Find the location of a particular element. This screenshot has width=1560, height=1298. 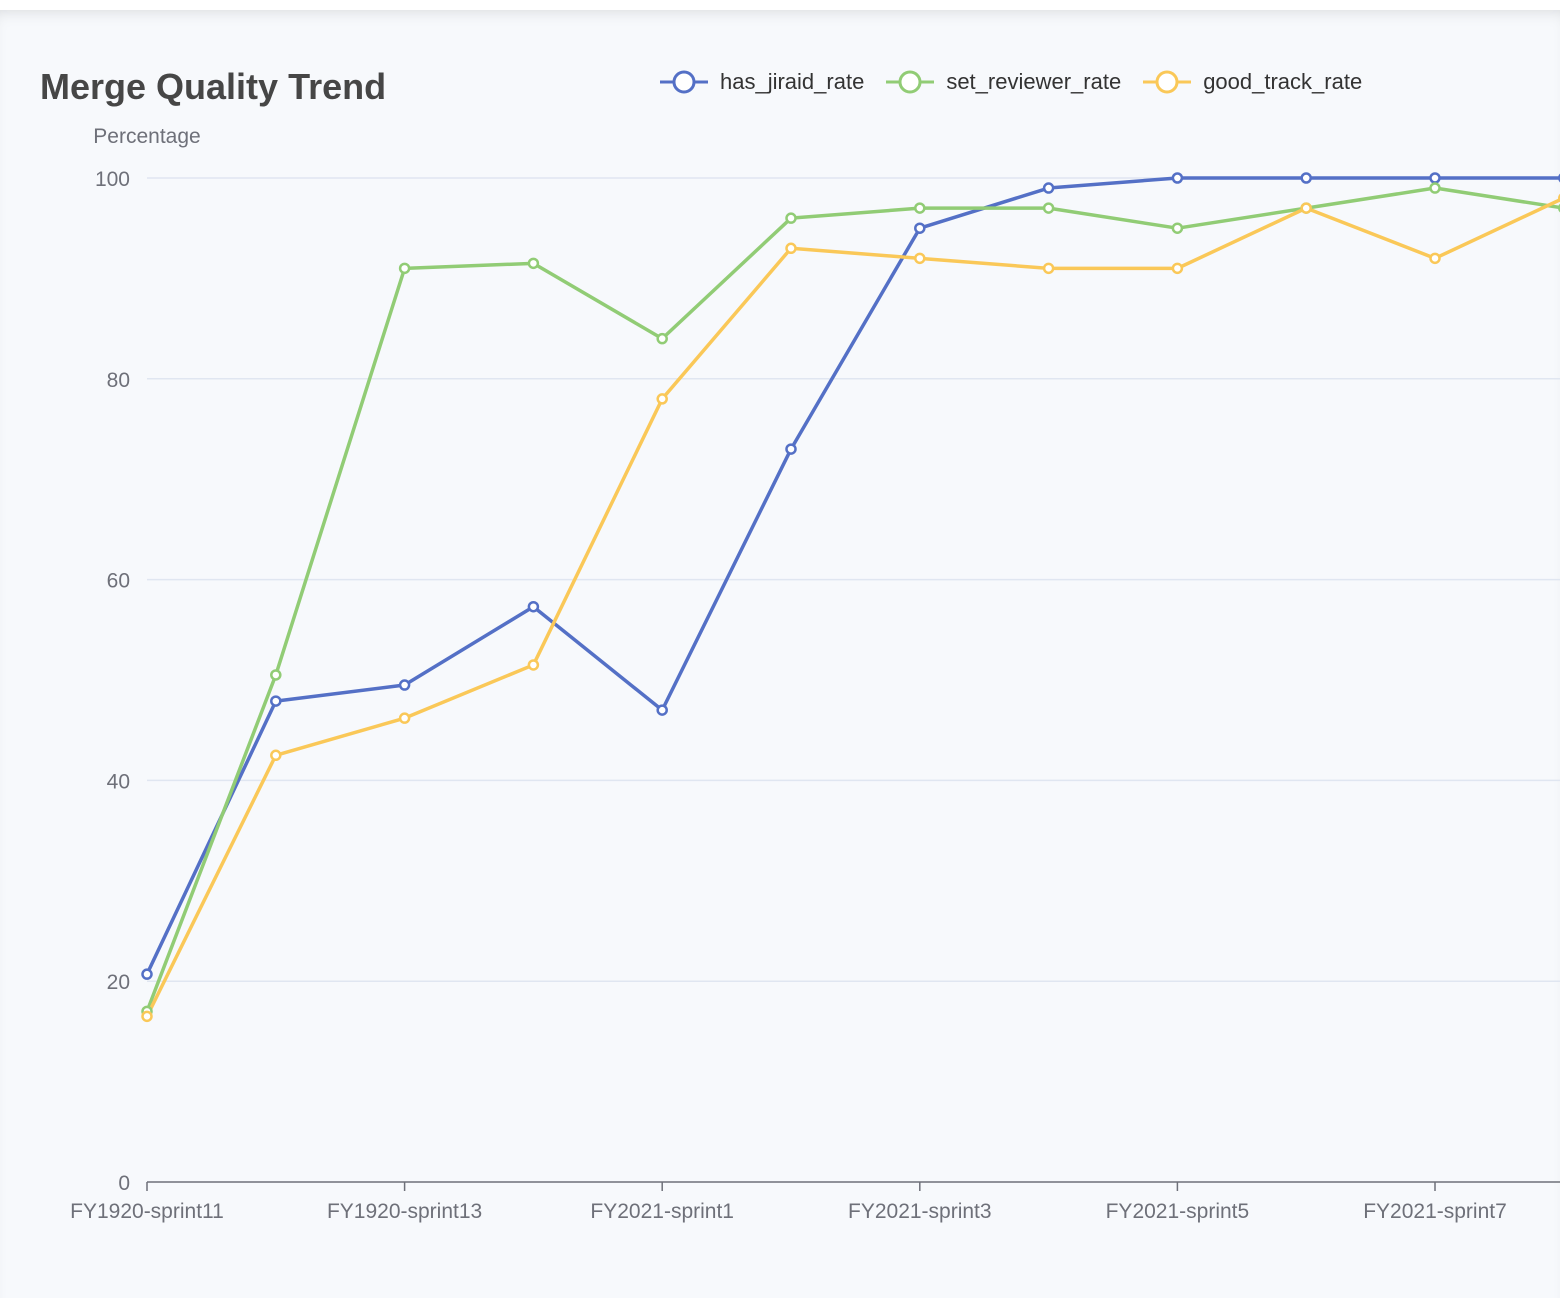

legend-item-good-track-rate: good_track_rate is located at coordinates (1252, 82).